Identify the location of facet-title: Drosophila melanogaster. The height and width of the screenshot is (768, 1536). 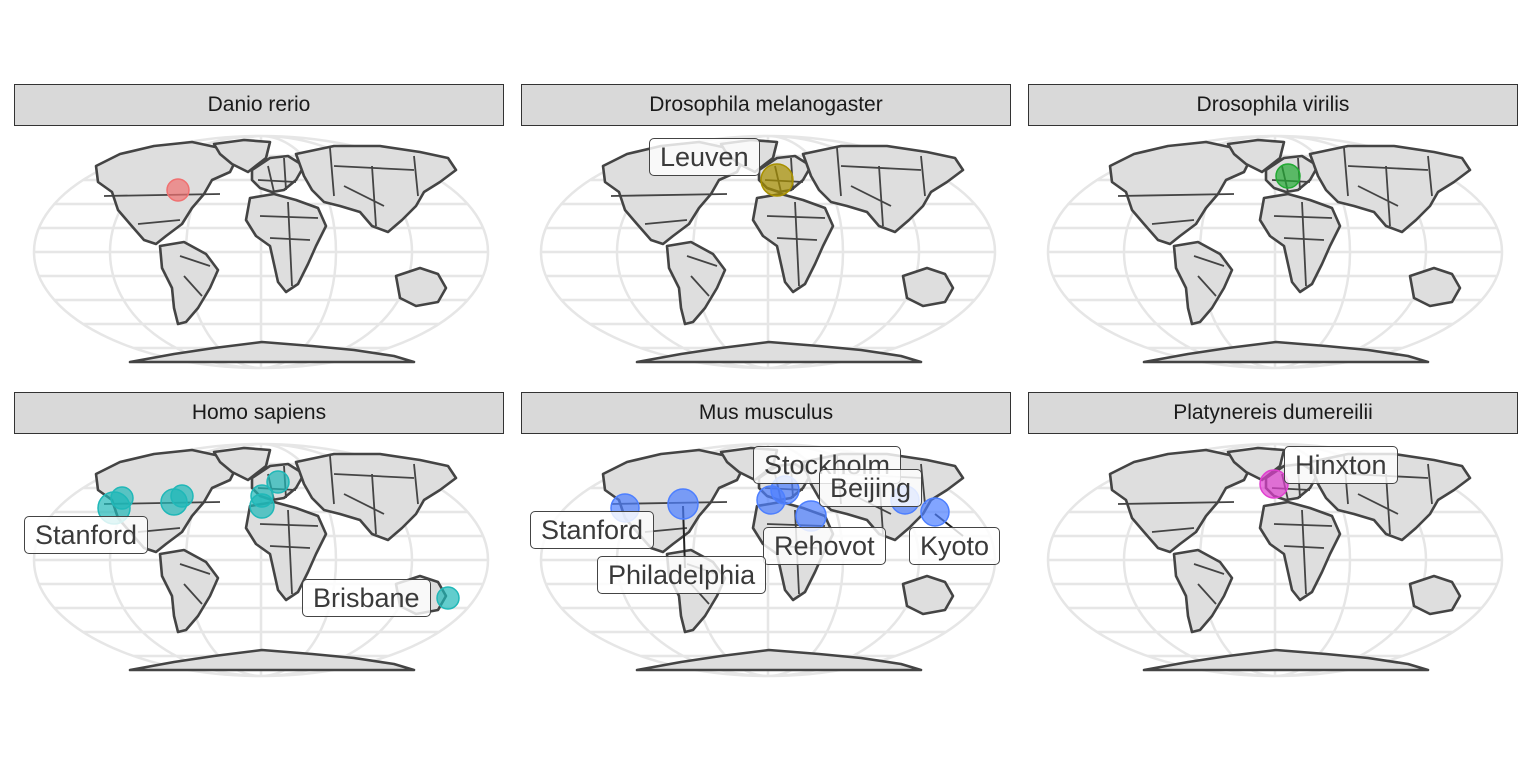
(766, 104).